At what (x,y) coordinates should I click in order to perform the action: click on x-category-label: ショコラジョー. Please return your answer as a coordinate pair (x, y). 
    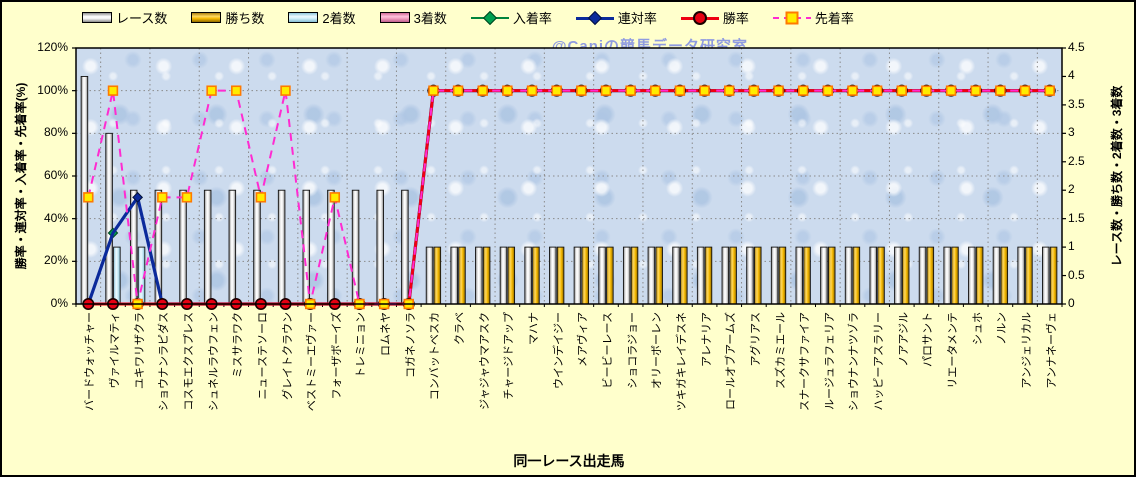
    Looking at the image, I should click on (632, 350).